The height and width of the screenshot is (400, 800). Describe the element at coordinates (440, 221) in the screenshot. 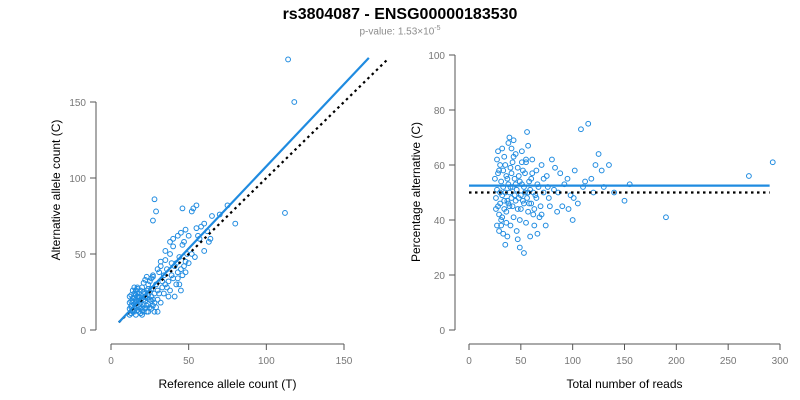

I see `y-tick-label: 40` at that location.